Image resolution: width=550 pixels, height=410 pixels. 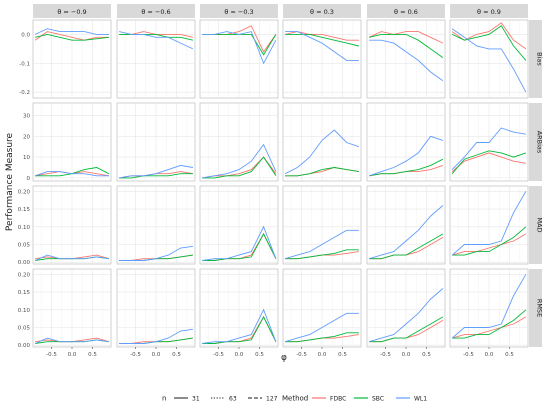 What do you see at coordinates (196, 399) in the screenshot?
I see `legend-label-n: 31` at bounding box center [196, 399].